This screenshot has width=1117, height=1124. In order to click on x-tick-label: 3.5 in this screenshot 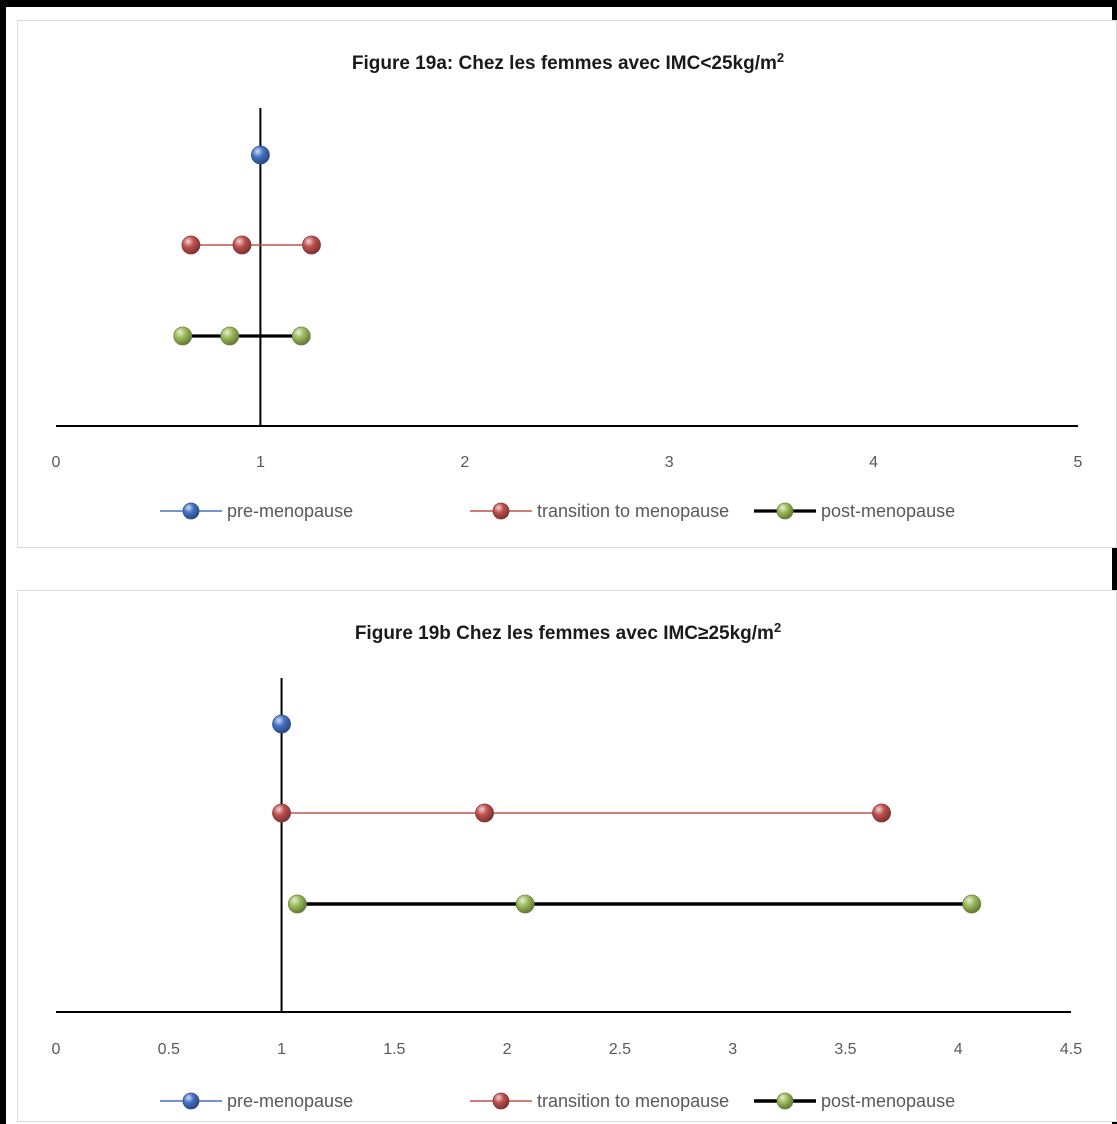, I will do `click(845, 1049)`.